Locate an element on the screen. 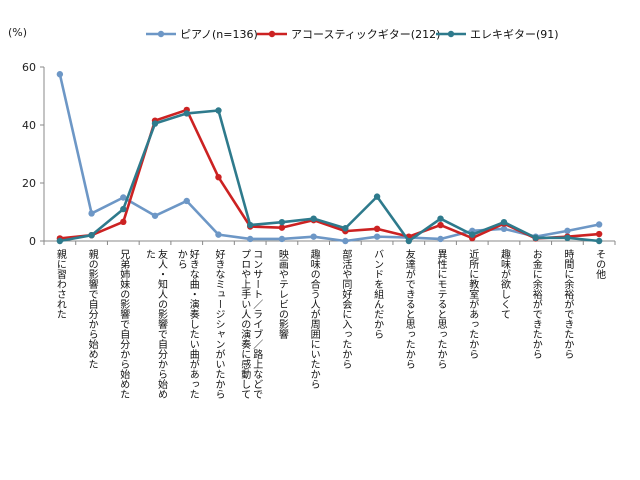  category-label: 時間に余裕ができたから is located at coordinates (568, 304).